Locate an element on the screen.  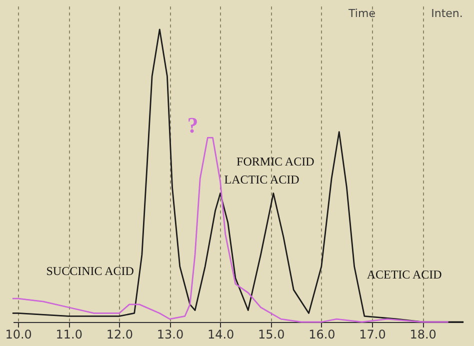
annotation: FORMIC ACID is located at coordinates (275, 161).